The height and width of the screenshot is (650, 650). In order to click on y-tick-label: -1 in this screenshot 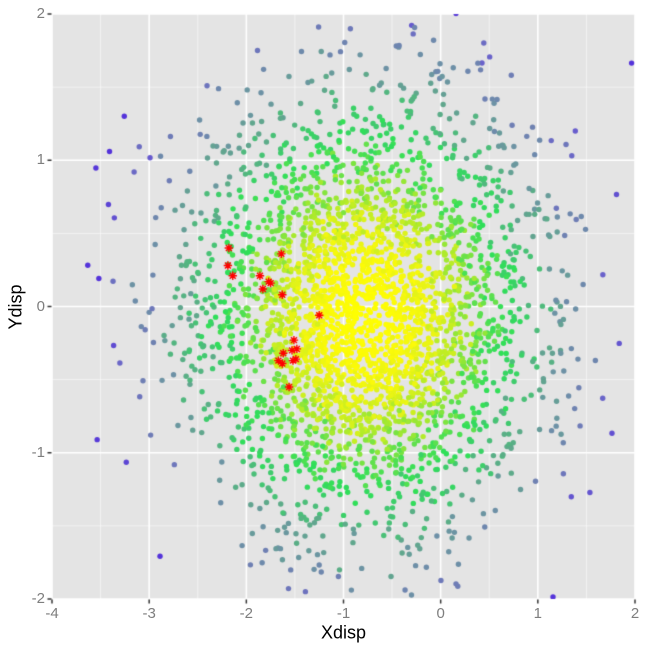, I will do `click(38, 452)`.